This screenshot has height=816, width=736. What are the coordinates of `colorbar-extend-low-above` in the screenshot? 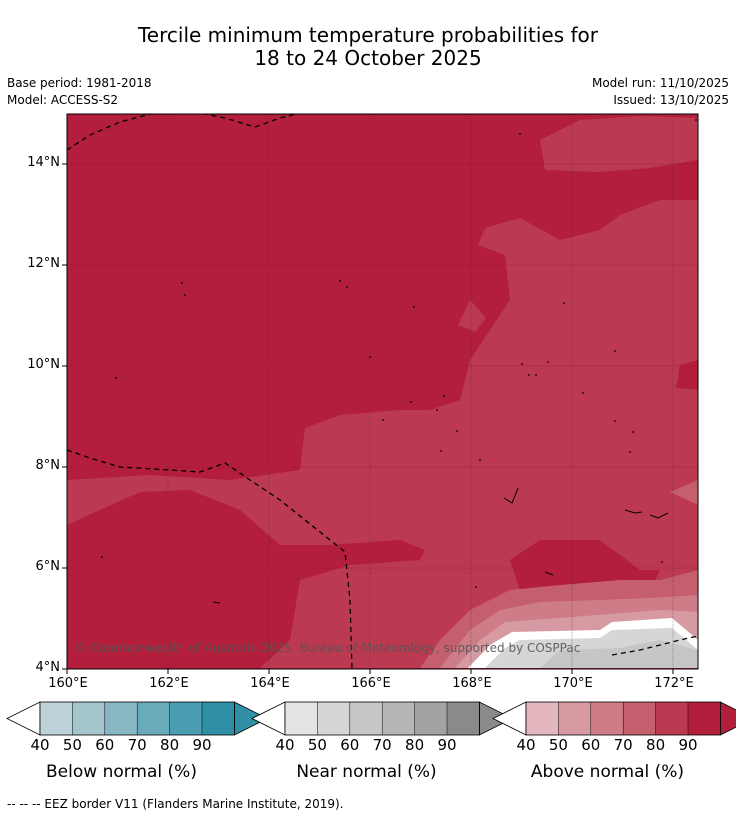 It's located at (509, 718).